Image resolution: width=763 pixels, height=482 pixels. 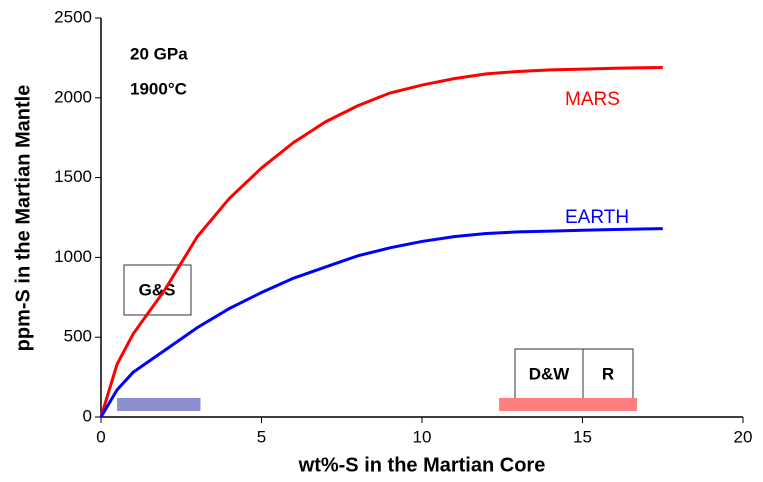 I want to click on legend-label: MARS, so click(x=592, y=99).